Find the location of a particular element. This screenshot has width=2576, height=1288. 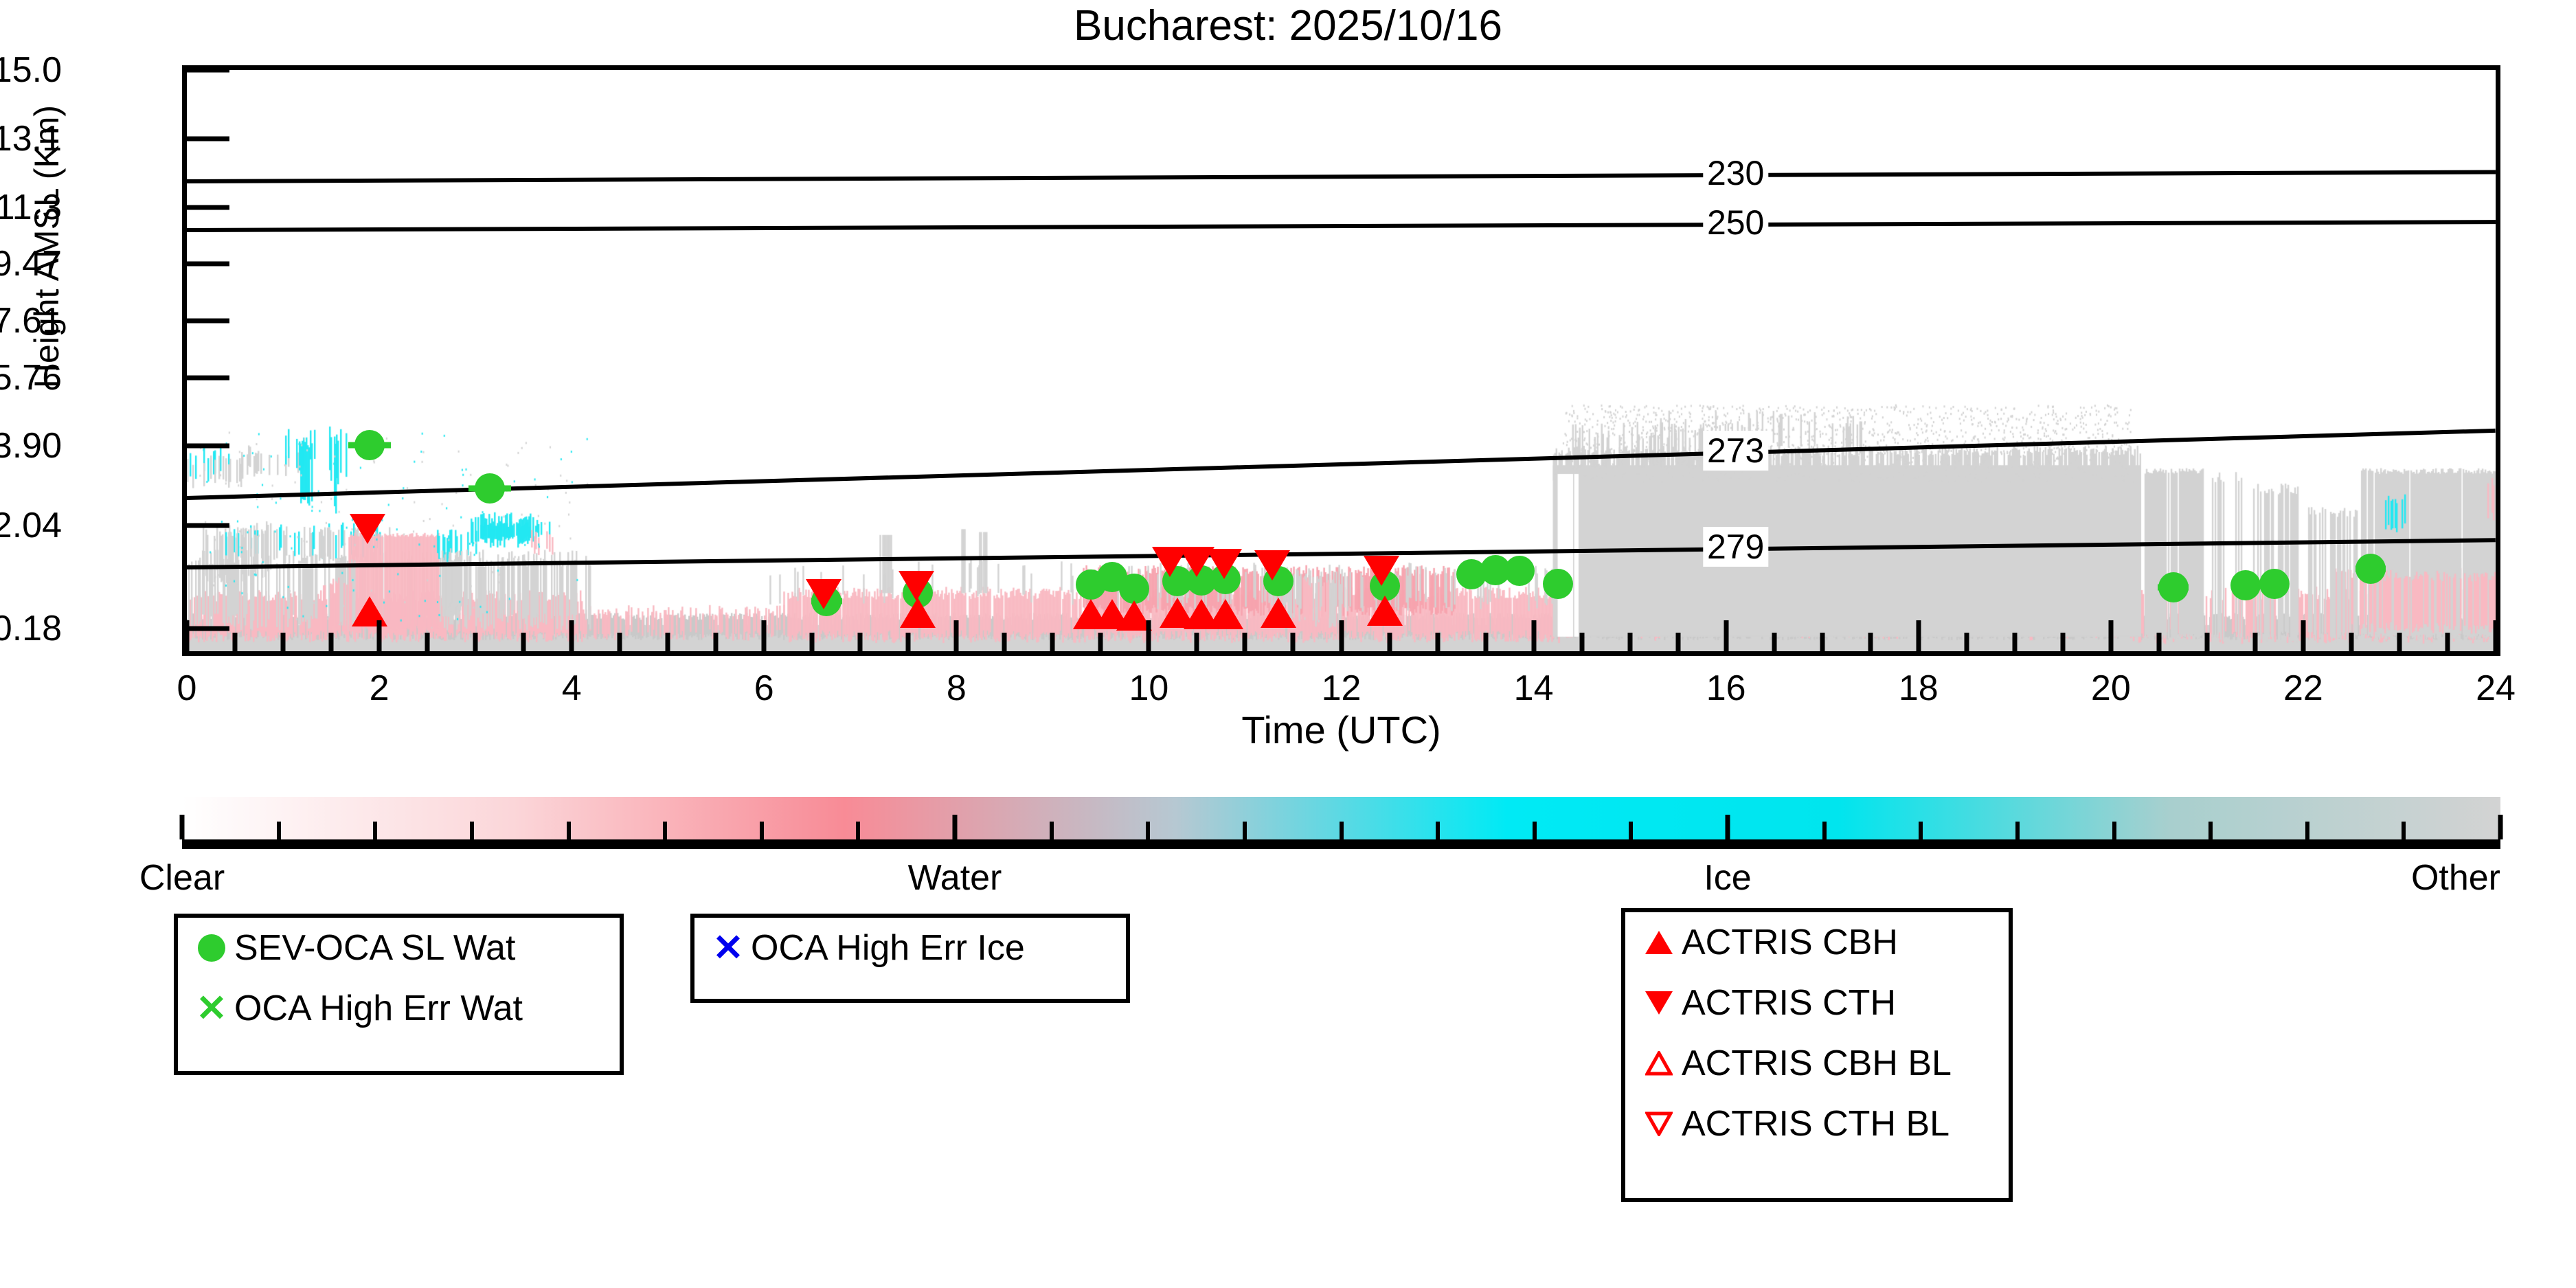

colorbar-label-ice: Ice is located at coordinates (1728, 878).